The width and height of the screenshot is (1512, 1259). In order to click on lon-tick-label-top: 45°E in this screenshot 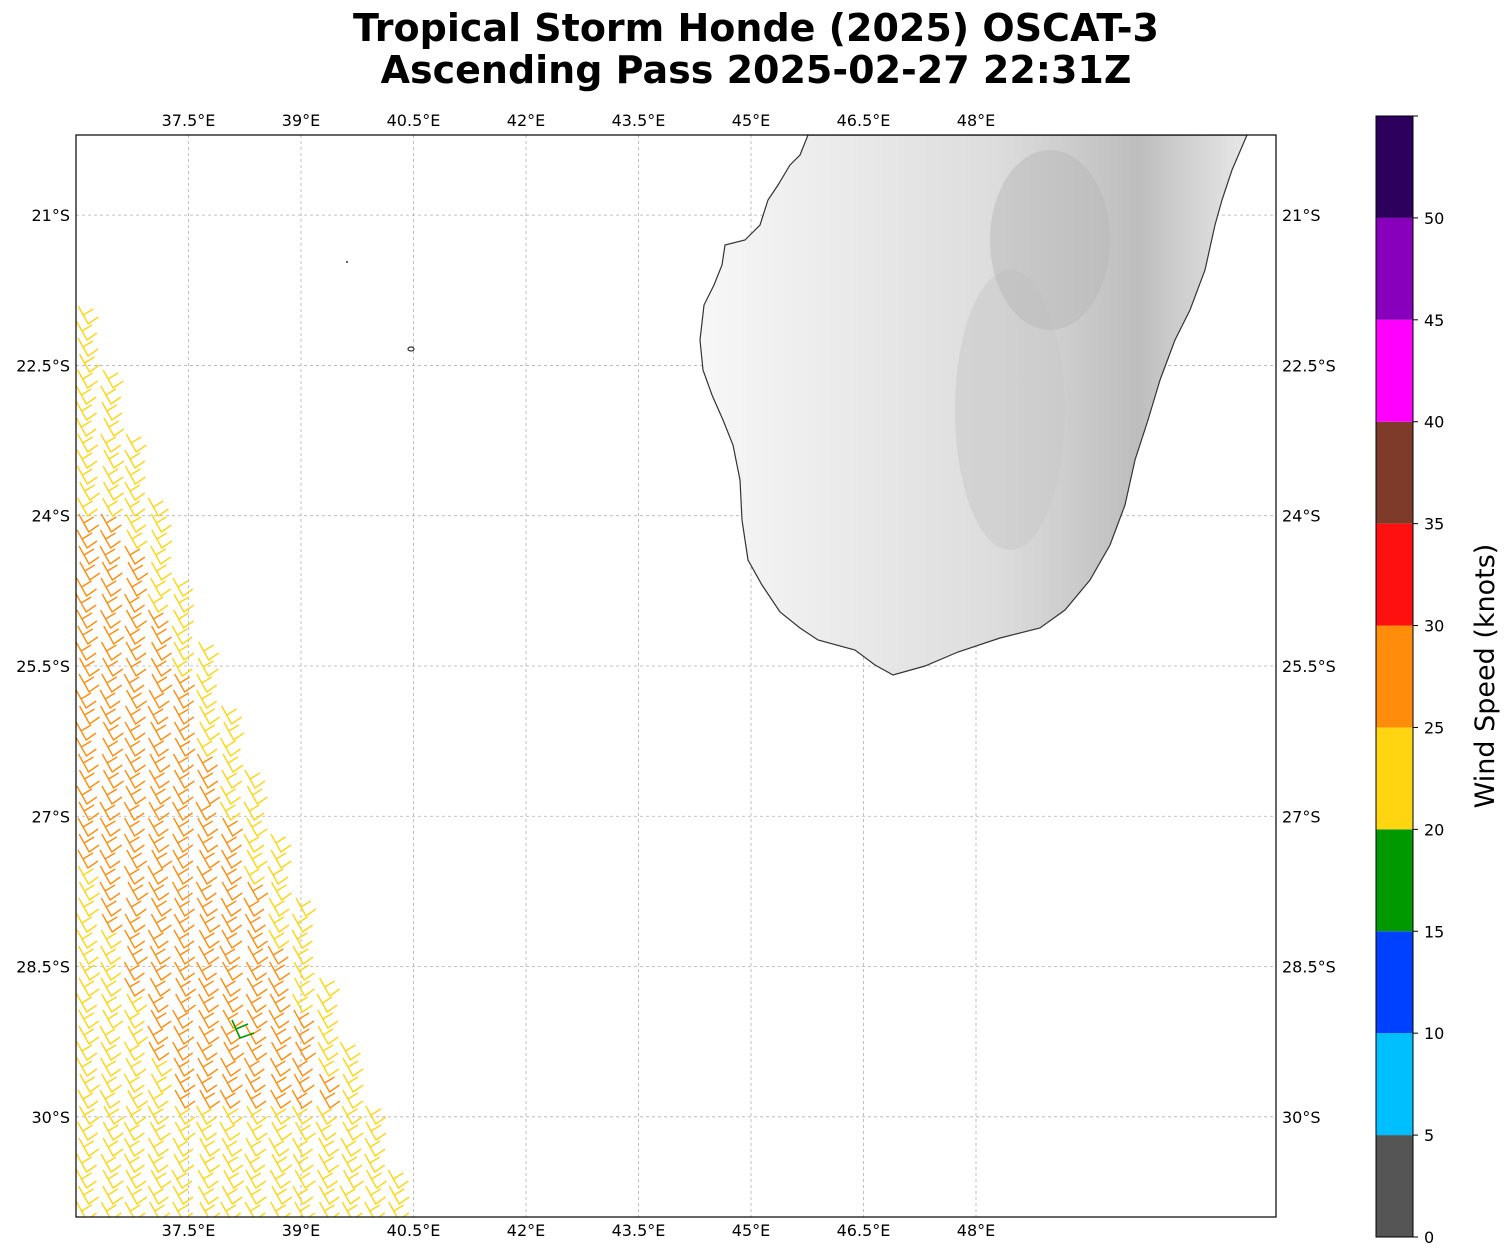, I will do `click(751, 120)`.